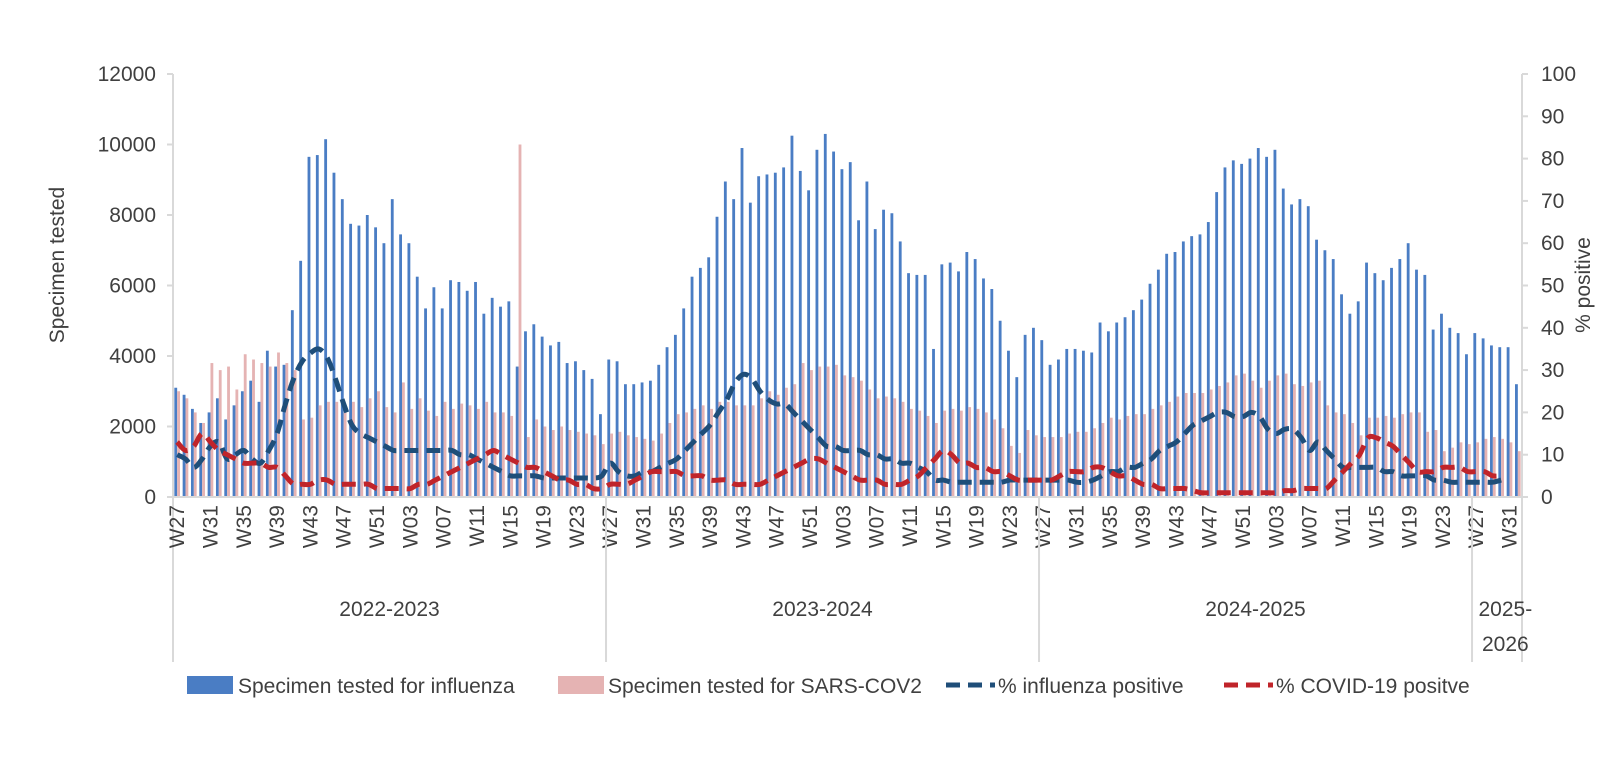 The height and width of the screenshot is (761, 1620). What do you see at coordinates (1376, 526) in the screenshot?
I see `x-tick-label: W15` at bounding box center [1376, 526].